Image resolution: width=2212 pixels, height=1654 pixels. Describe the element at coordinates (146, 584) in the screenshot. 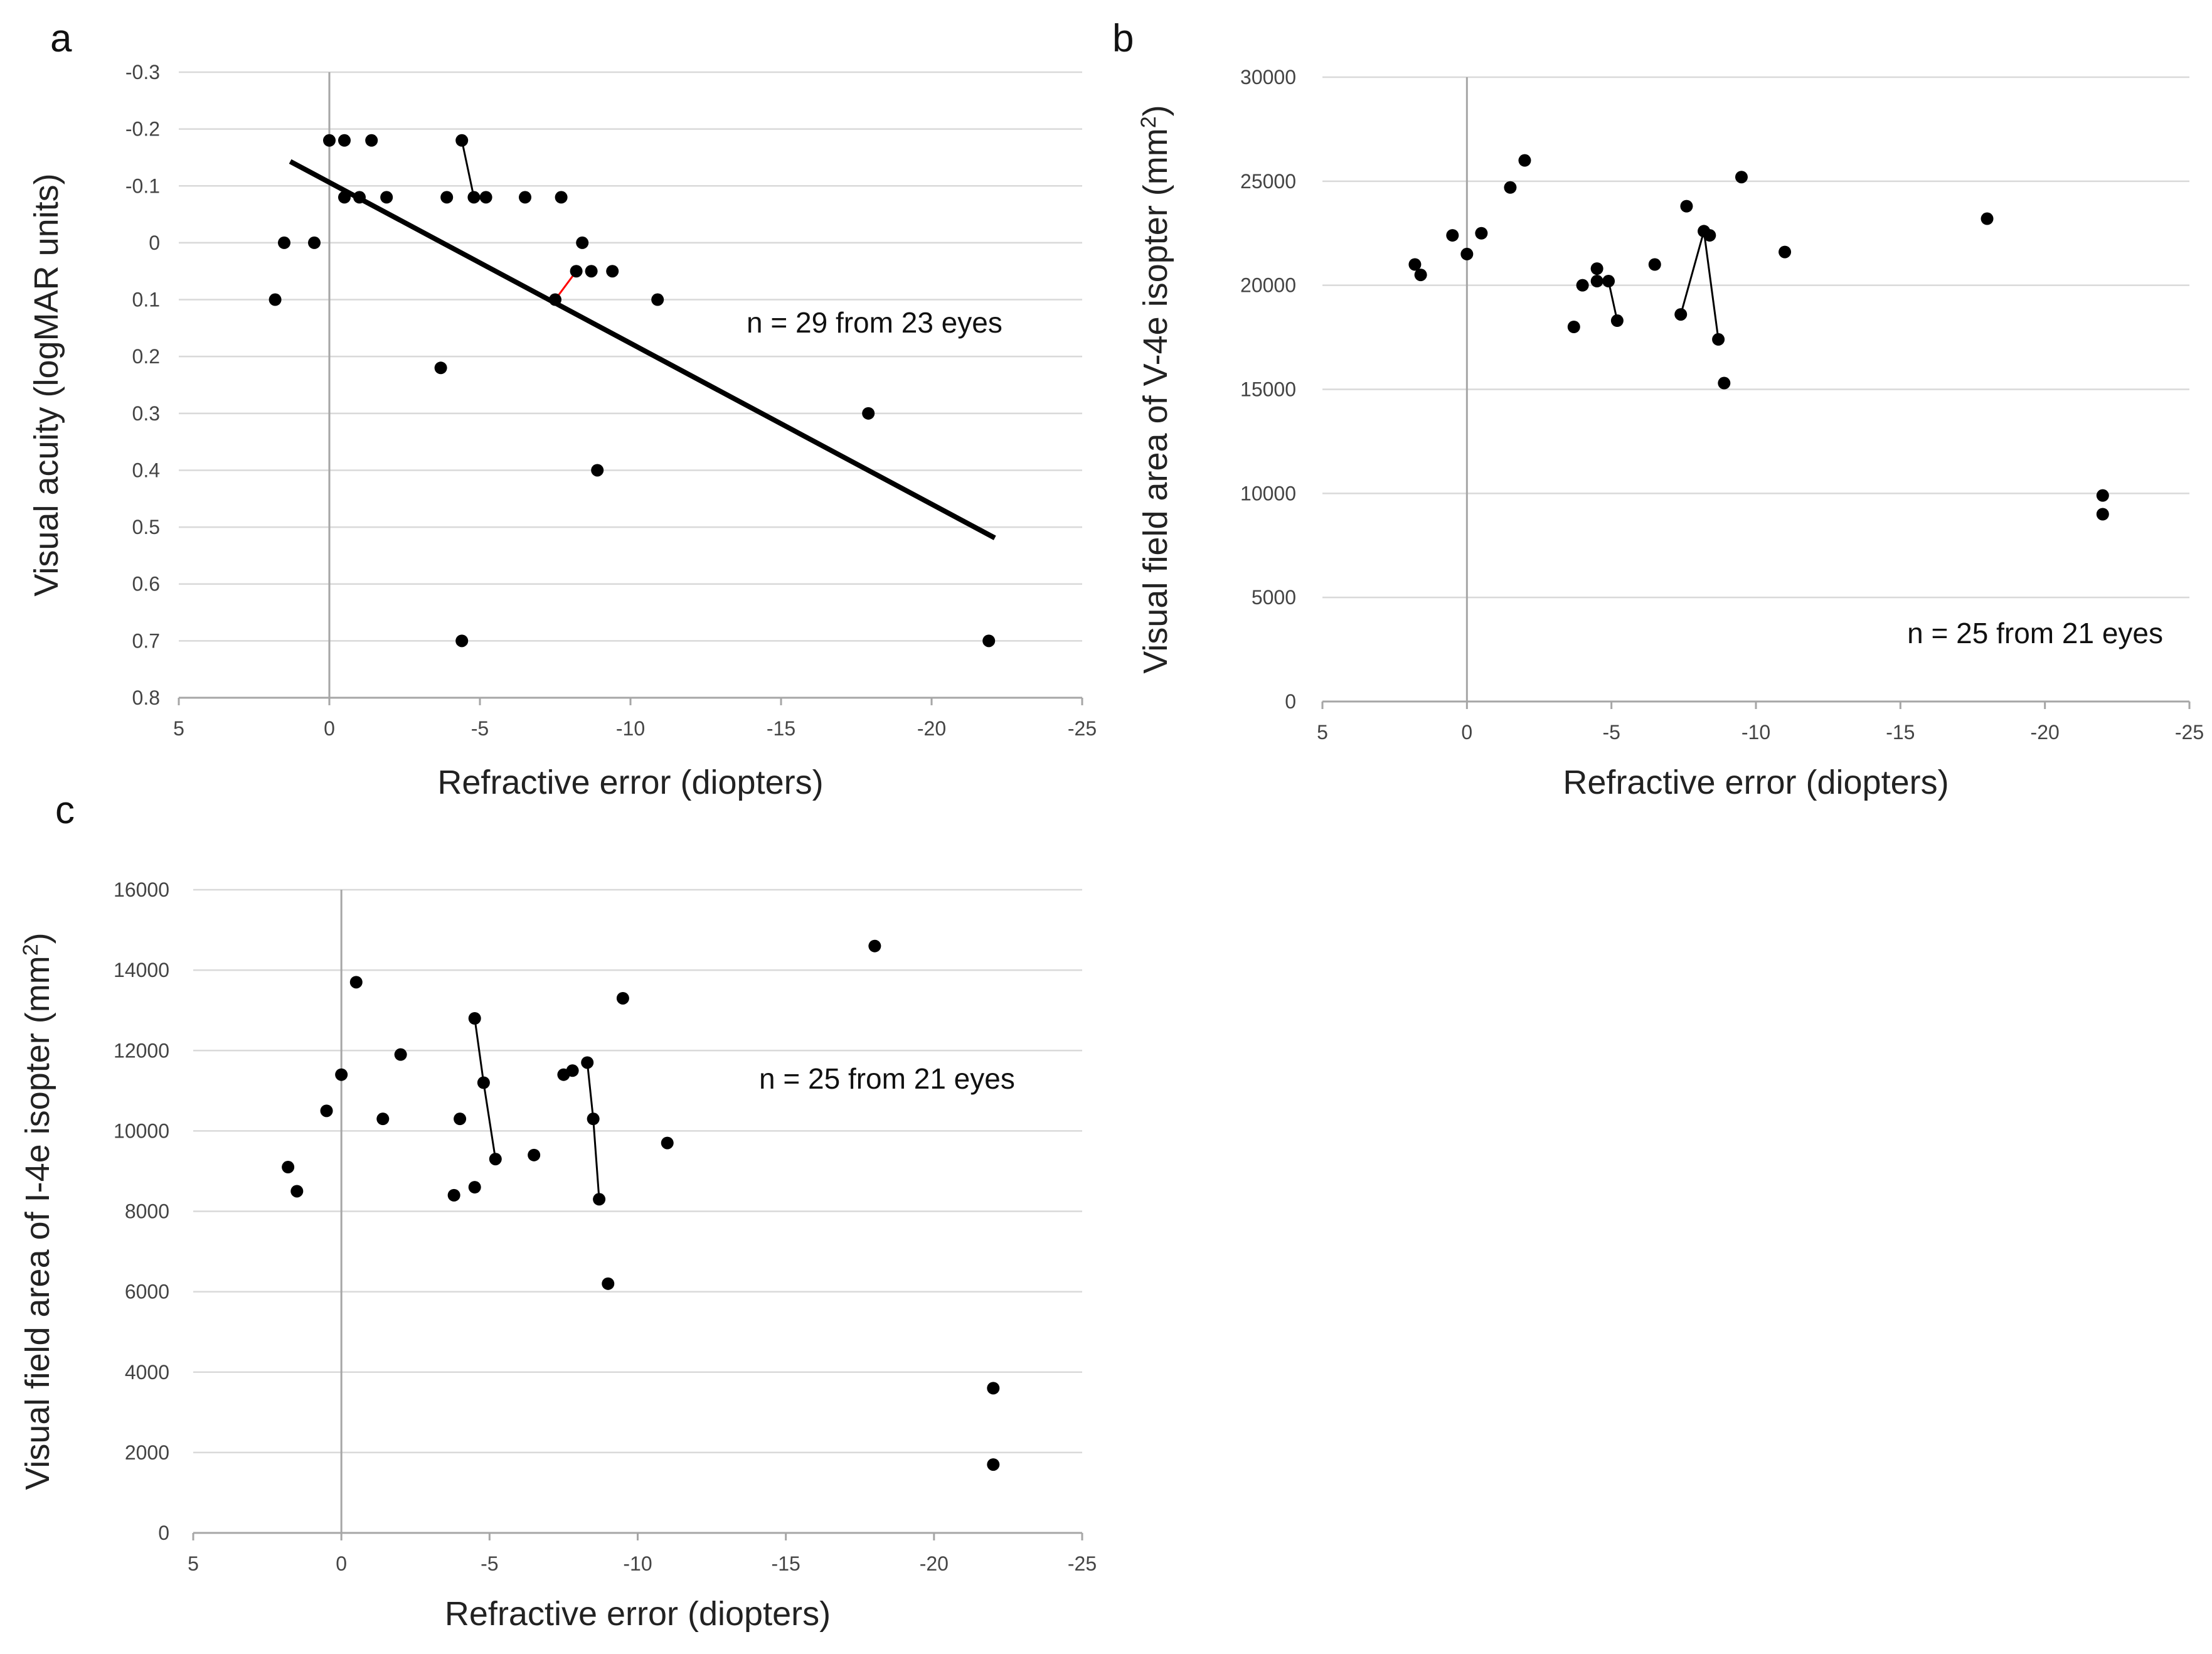

I see `y-tick-label: 0.6` at that location.